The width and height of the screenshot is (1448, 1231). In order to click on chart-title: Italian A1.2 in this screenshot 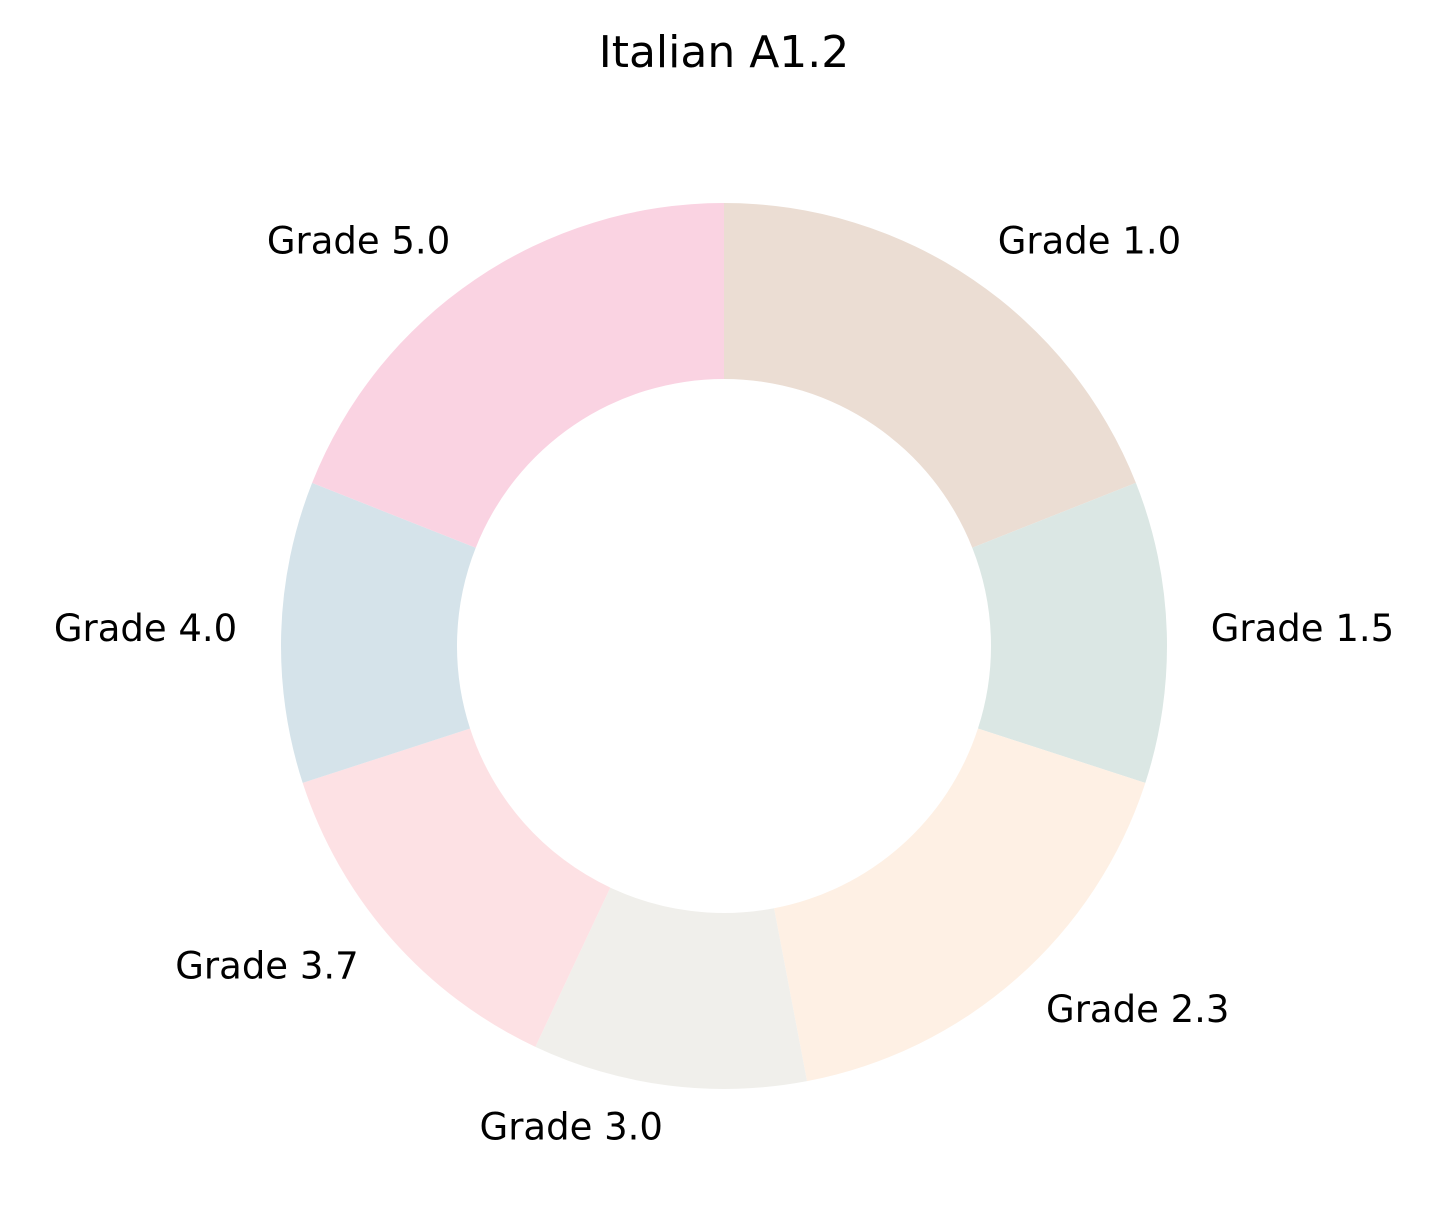, I will do `click(724, 52)`.